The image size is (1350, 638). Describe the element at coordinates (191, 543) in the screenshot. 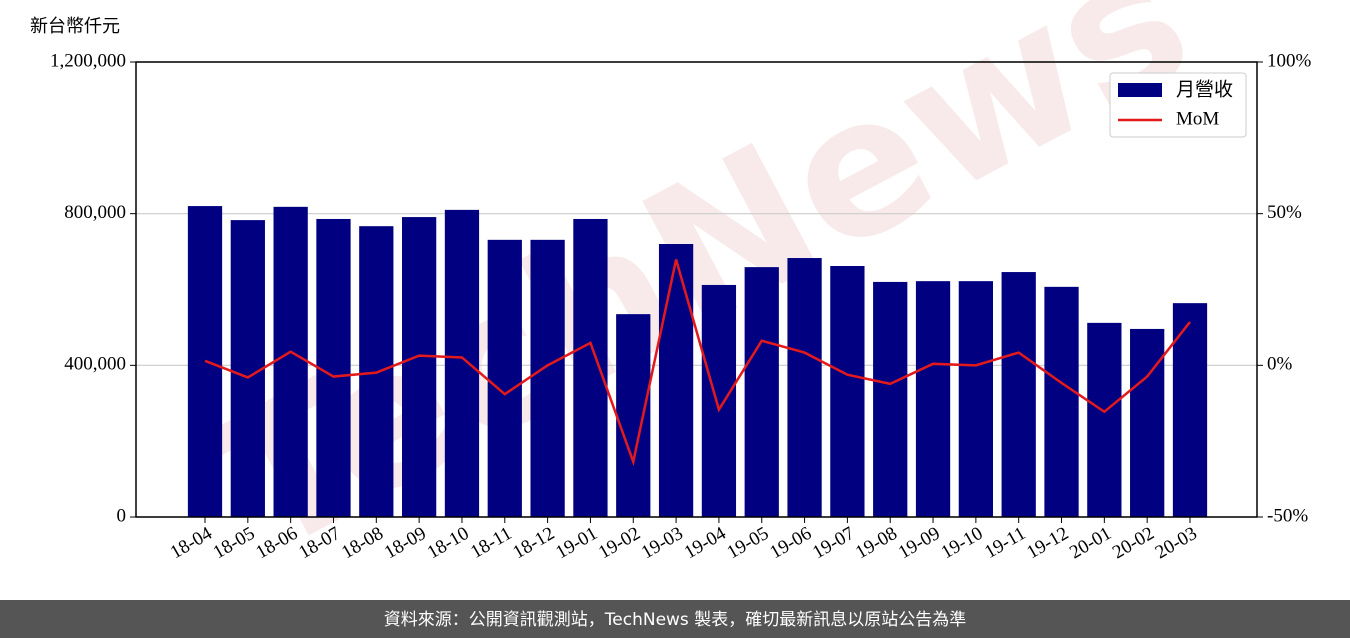

I see `x-tick-label: 18-04` at that location.